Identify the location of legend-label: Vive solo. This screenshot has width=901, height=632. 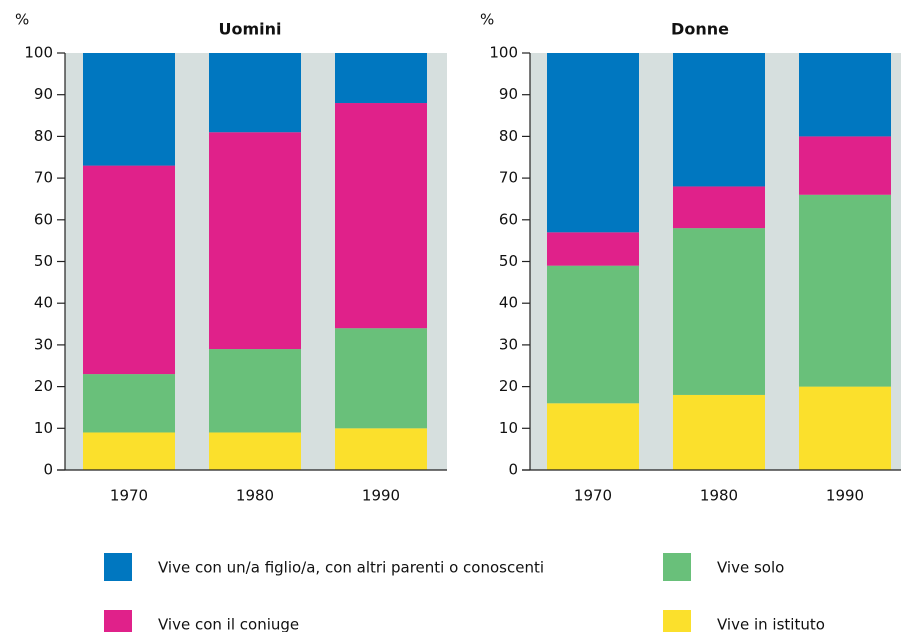
(750, 568).